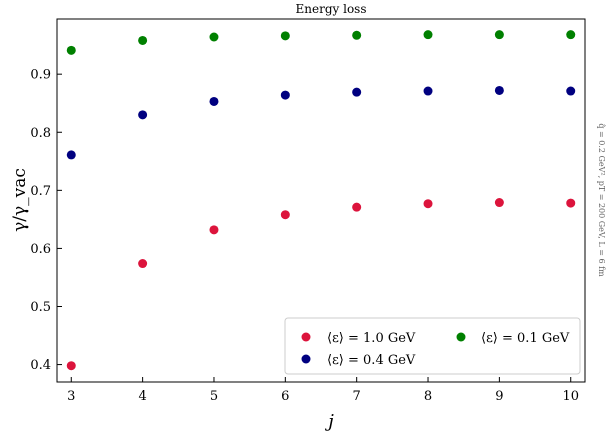 This screenshot has width=611, height=441. Describe the element at coordinates (40, 249) in the screenshot. I see `y-tick-label: 0.6` at that location.